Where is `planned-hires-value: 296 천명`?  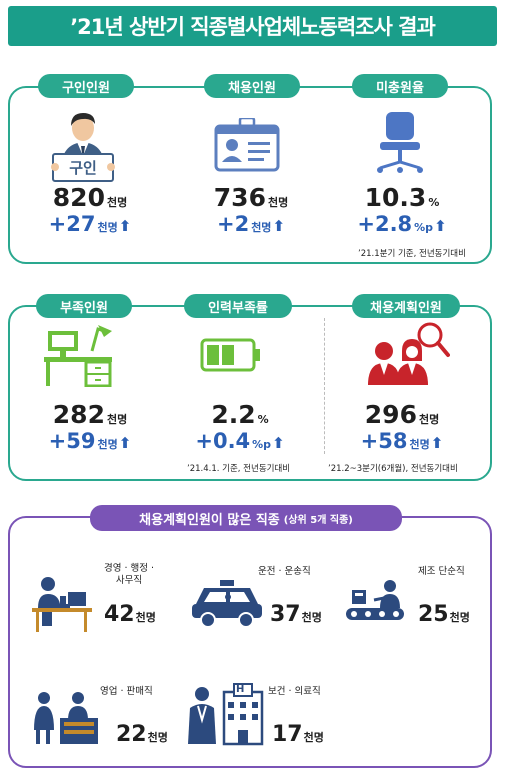 planned-hires-value: 296 천명 is located at coordinates (402, 414).